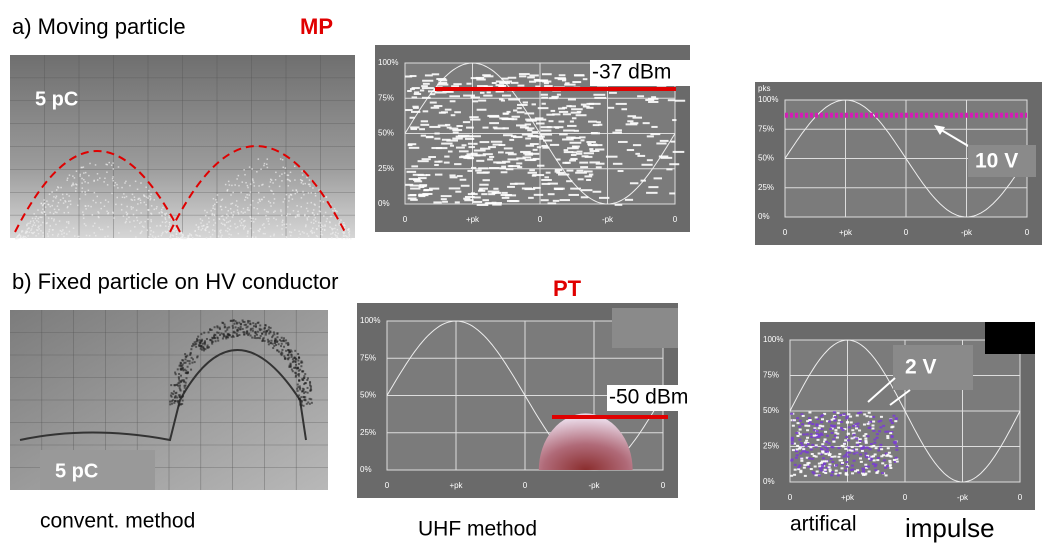  What do you see at coordinates (648, 397) in the screenshot?
I see `level-label: -50 dBm` at bounding box center [648, 397].